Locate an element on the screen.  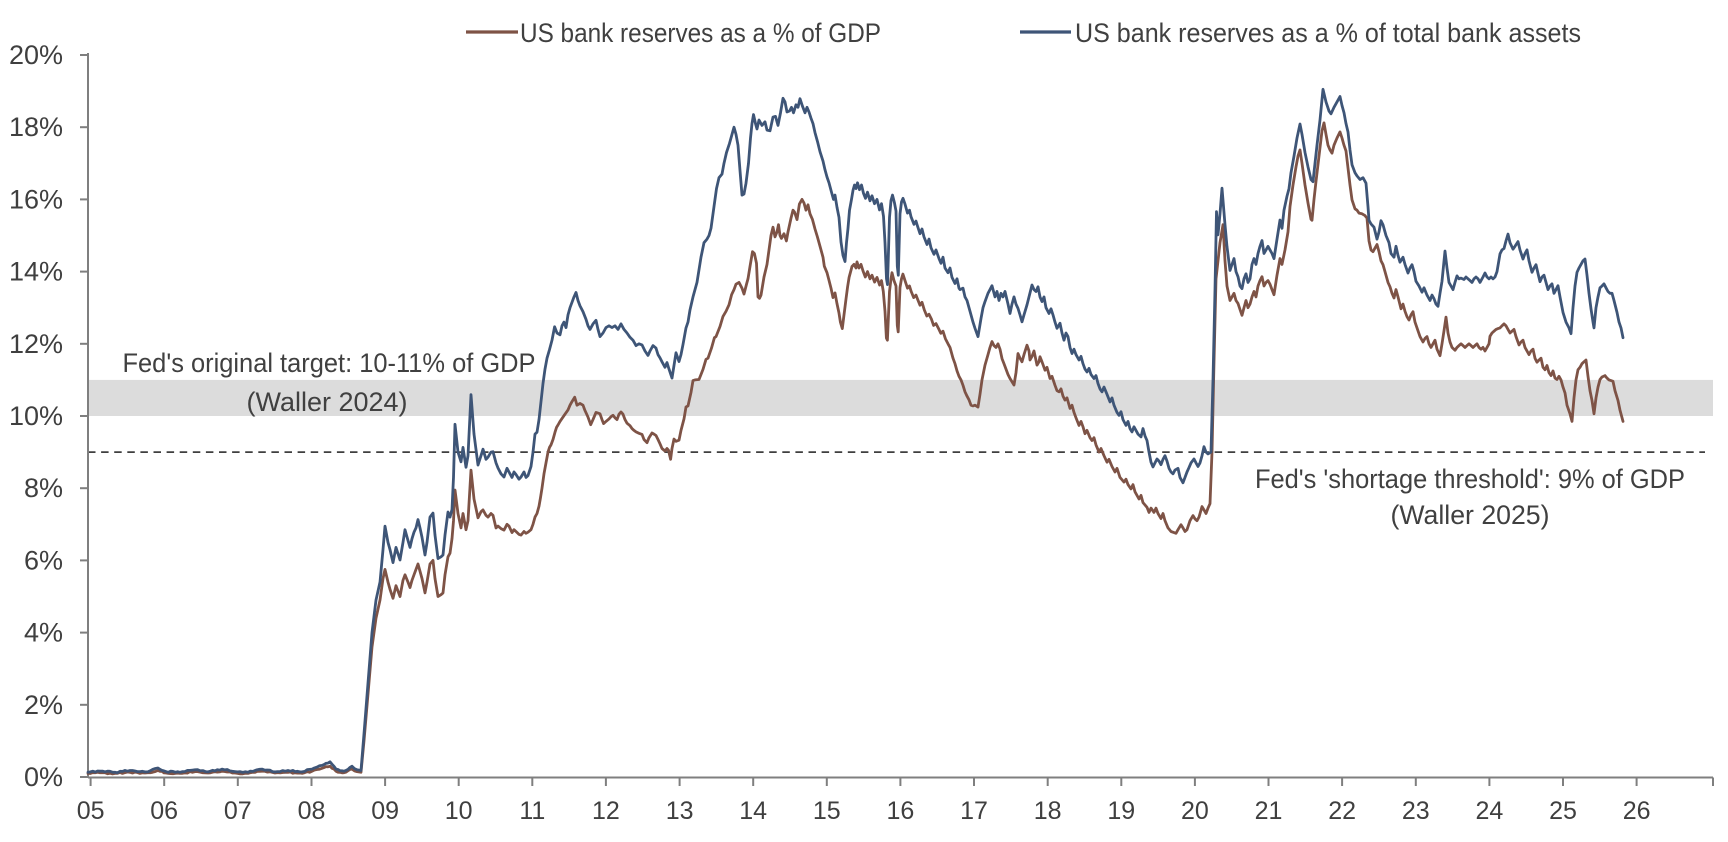
svg-text: 18 is located at coordinates (1048, 811).